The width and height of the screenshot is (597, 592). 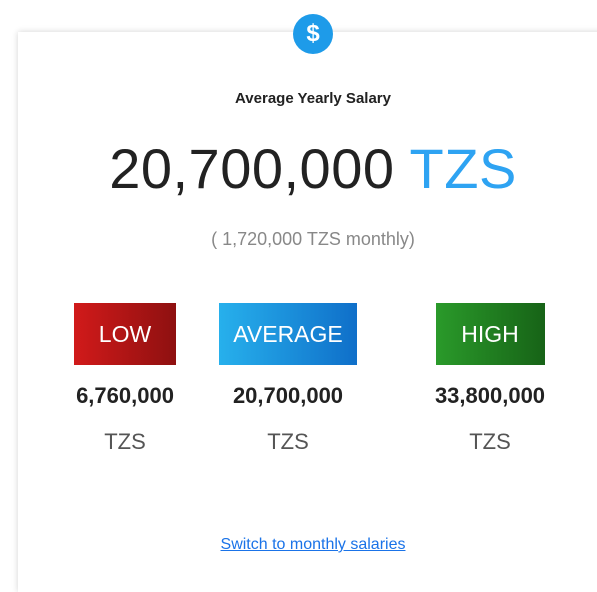 I want to click on range-high: HIGH 33,800,000 TZS, so click(x=490, y=379).